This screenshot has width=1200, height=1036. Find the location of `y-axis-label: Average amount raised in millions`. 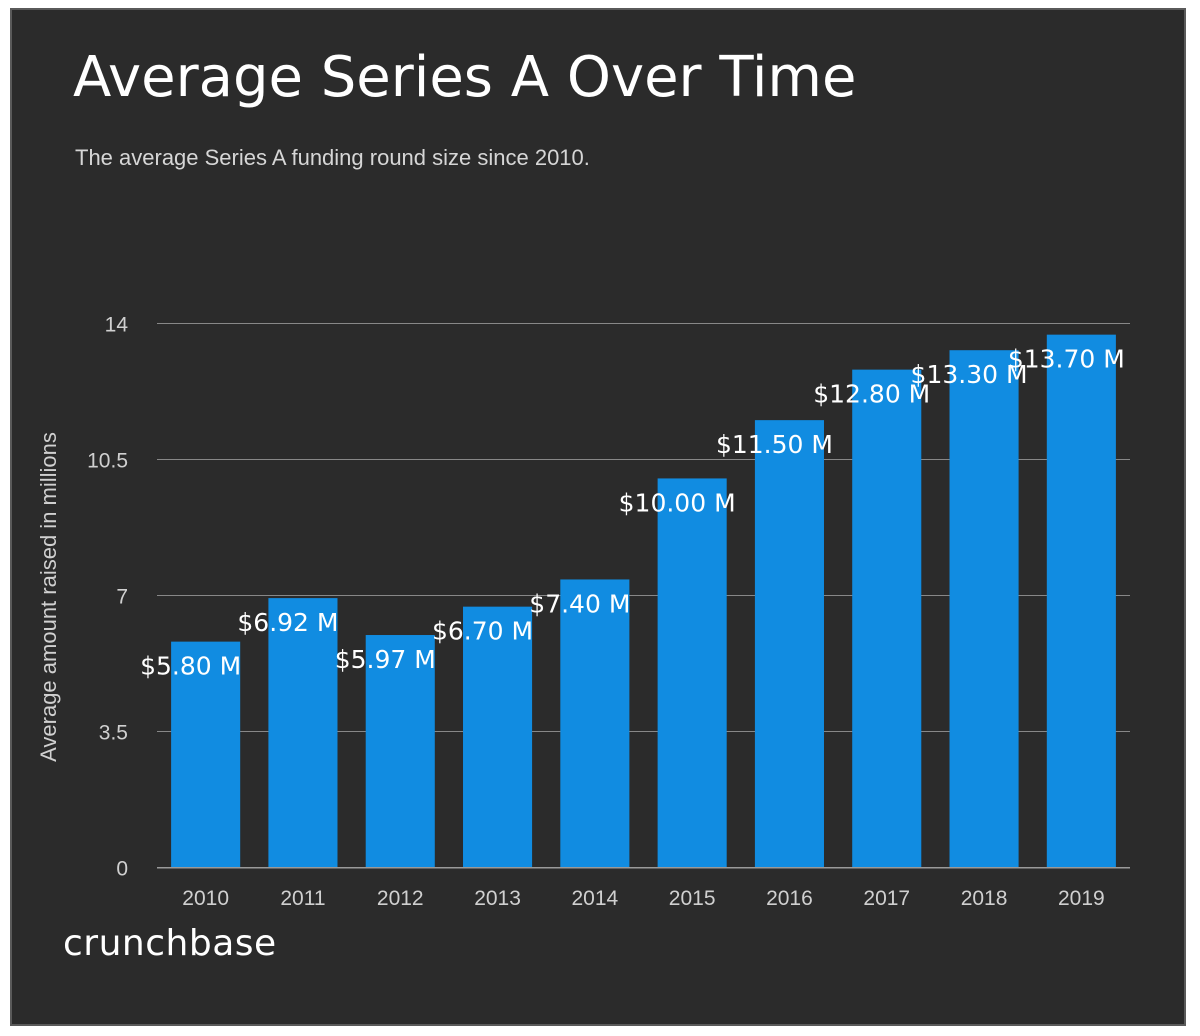

y-axis-label: Average amount raised in millions is located at coordinates (48, 597).